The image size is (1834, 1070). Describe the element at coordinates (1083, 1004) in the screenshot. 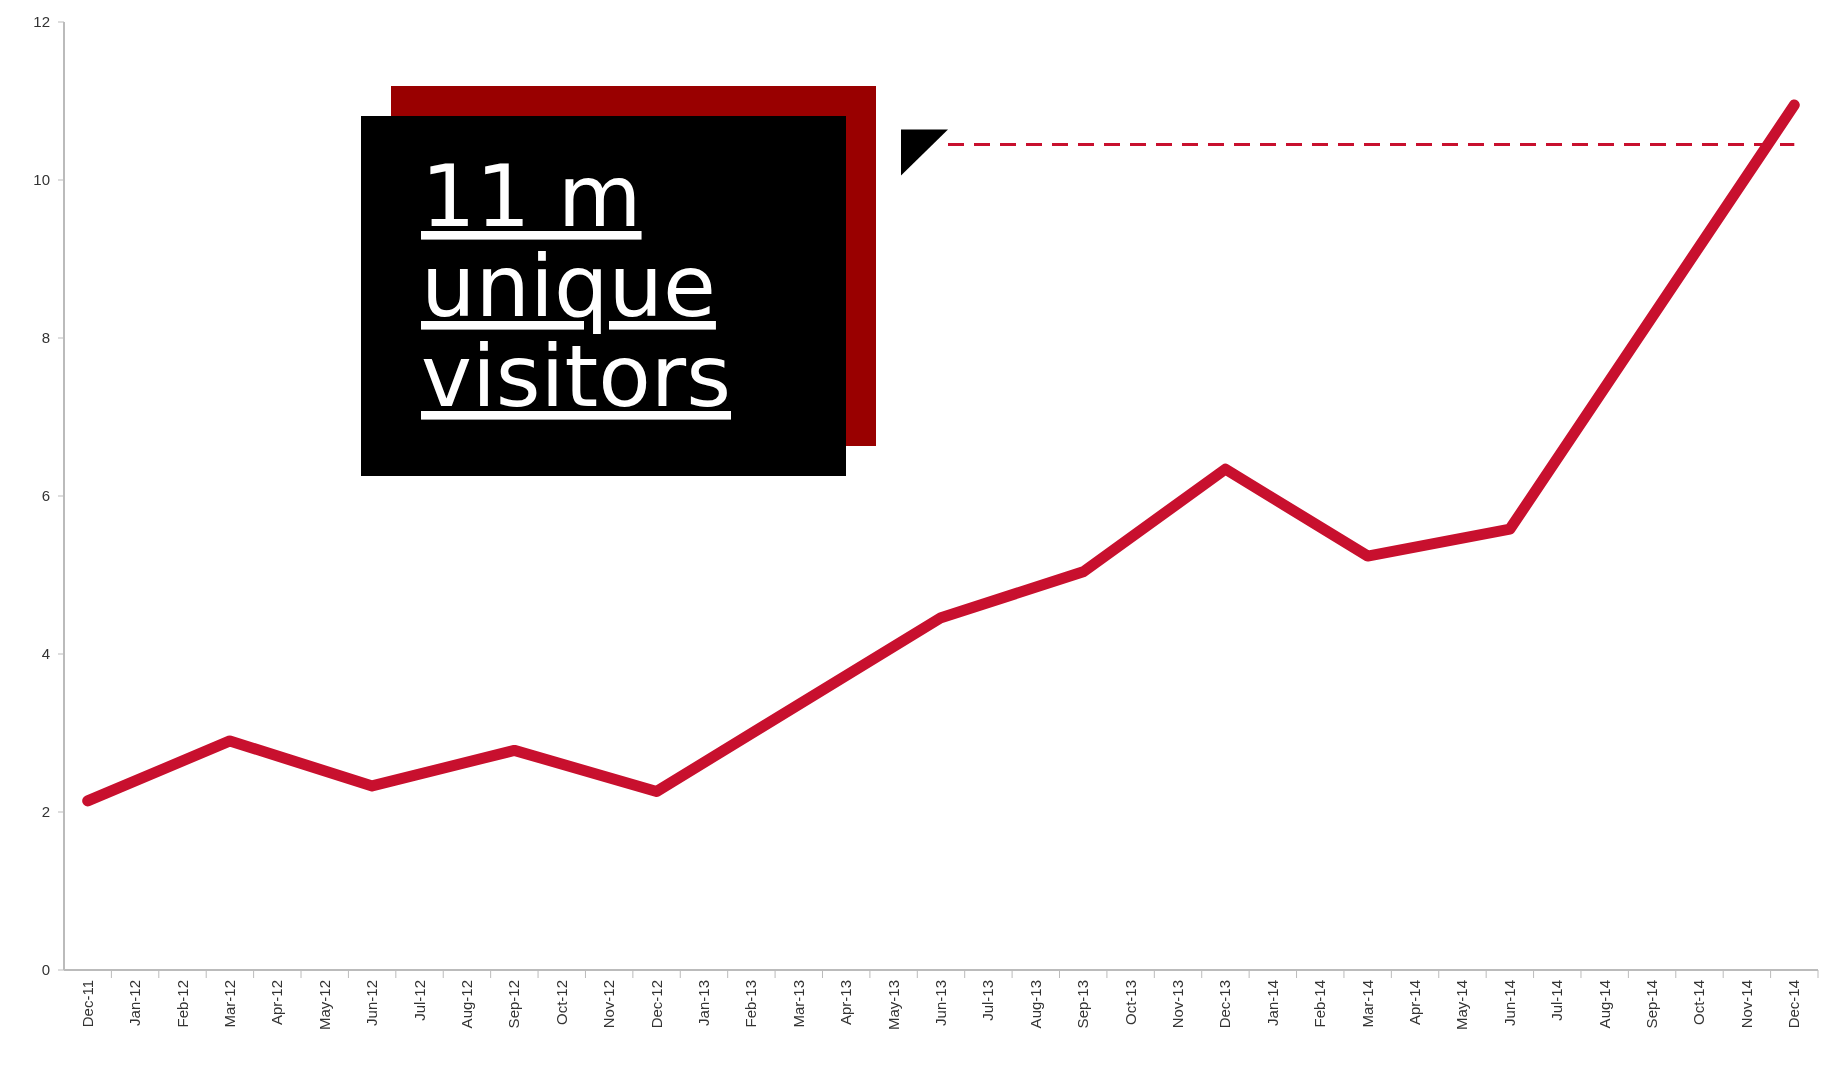

I see `x-tick-label: Sep-13` at that location.